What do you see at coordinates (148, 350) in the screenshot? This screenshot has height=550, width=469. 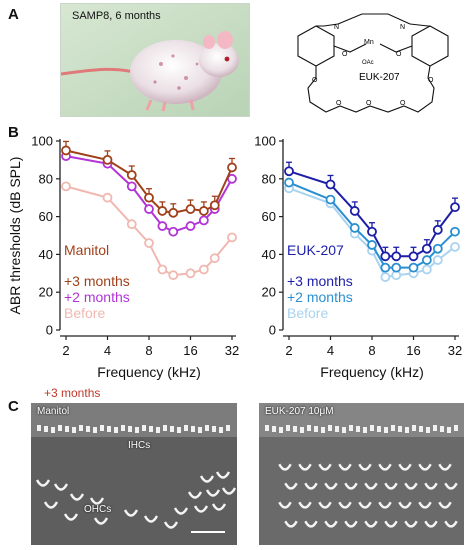 I see `x-tick-label: 8` at bounding box center [148, 350].